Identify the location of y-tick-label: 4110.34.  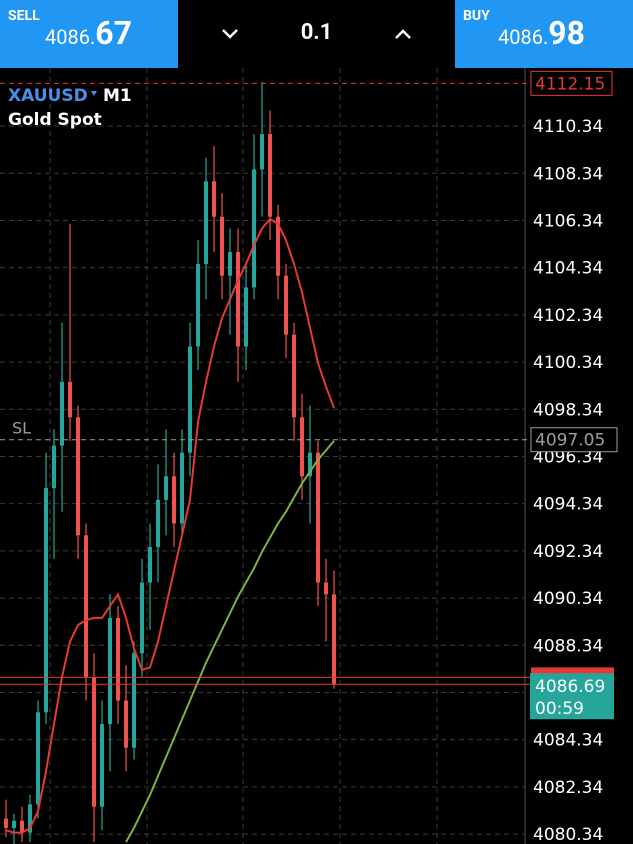
(568, 127).